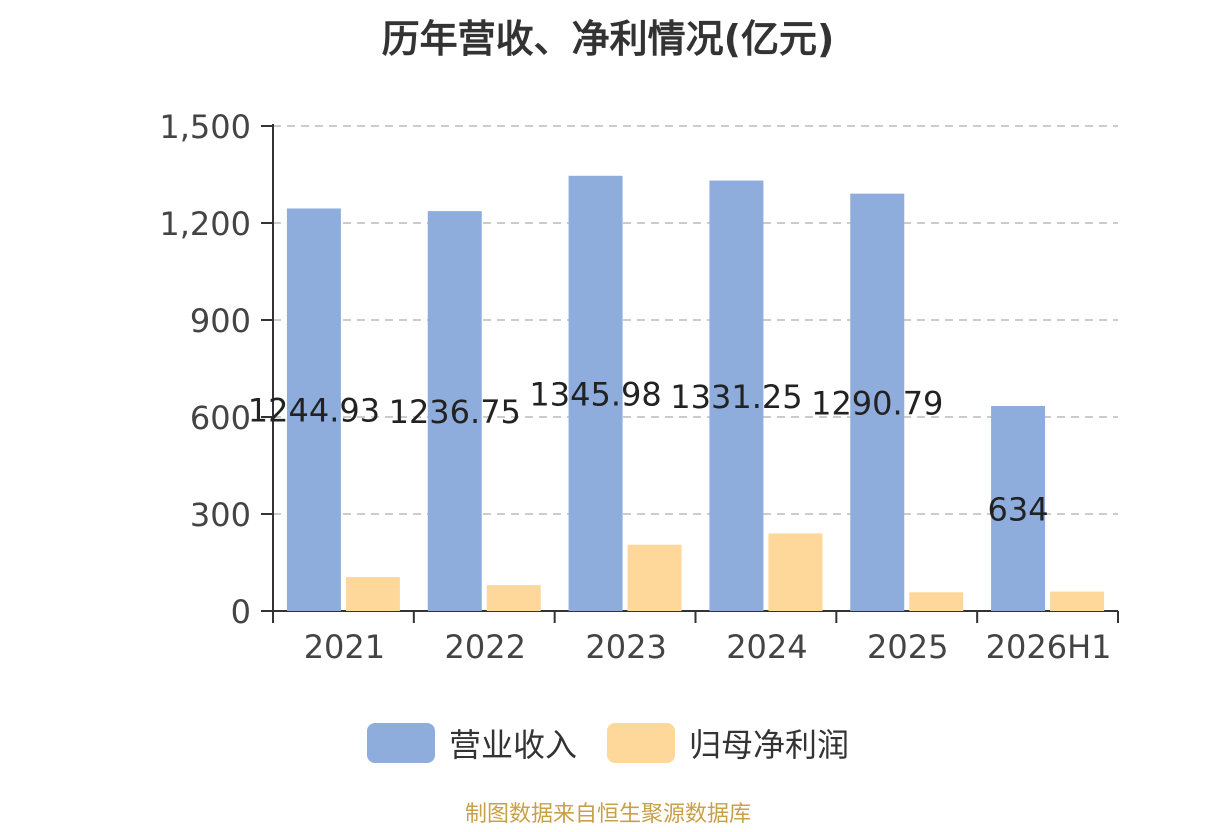 This screenshot has width=1216, height=832. What do you see at coordinates (648, 451) in the screenshot?
I see `data-labels: 1244.93 1236.75 1345.98 1331.25 1290.79 634` at bounding box center [648, 451].